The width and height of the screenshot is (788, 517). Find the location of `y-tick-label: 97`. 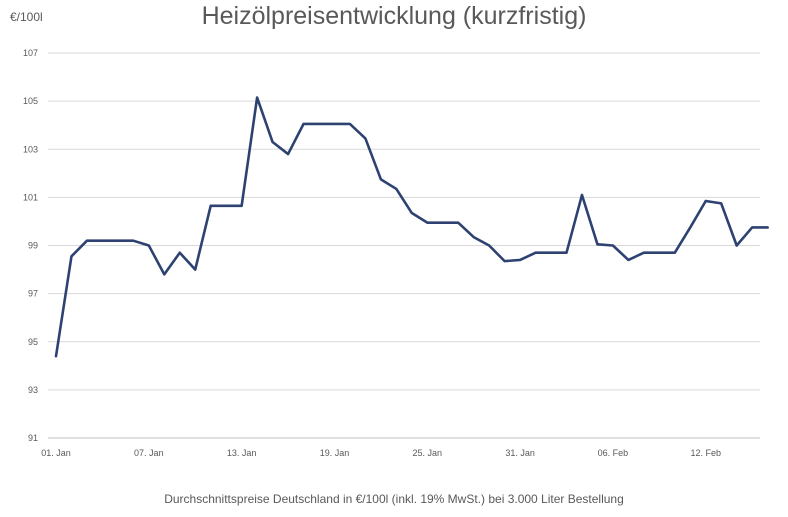

y-tick-label: 97 is located at coordinates (33, 294).